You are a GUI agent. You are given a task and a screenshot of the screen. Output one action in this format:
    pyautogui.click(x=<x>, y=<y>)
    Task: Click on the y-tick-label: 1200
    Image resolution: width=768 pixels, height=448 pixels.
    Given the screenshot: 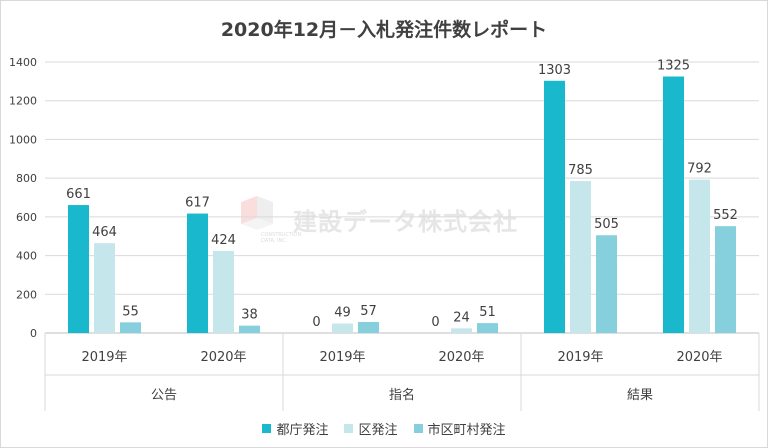 What is the action you would take?
    pyautogui.click(x=23, y=101)
    